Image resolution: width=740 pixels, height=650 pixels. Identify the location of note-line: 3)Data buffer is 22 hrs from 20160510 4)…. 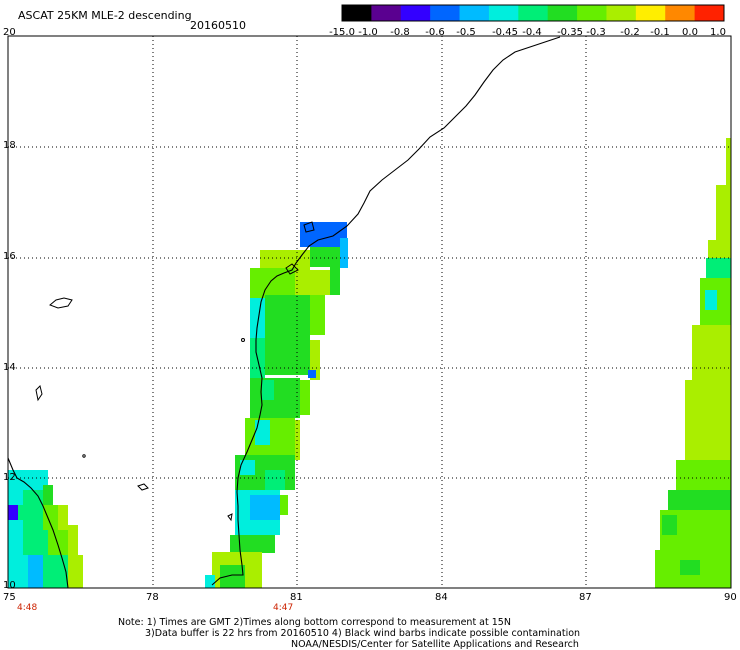
(363, 633).